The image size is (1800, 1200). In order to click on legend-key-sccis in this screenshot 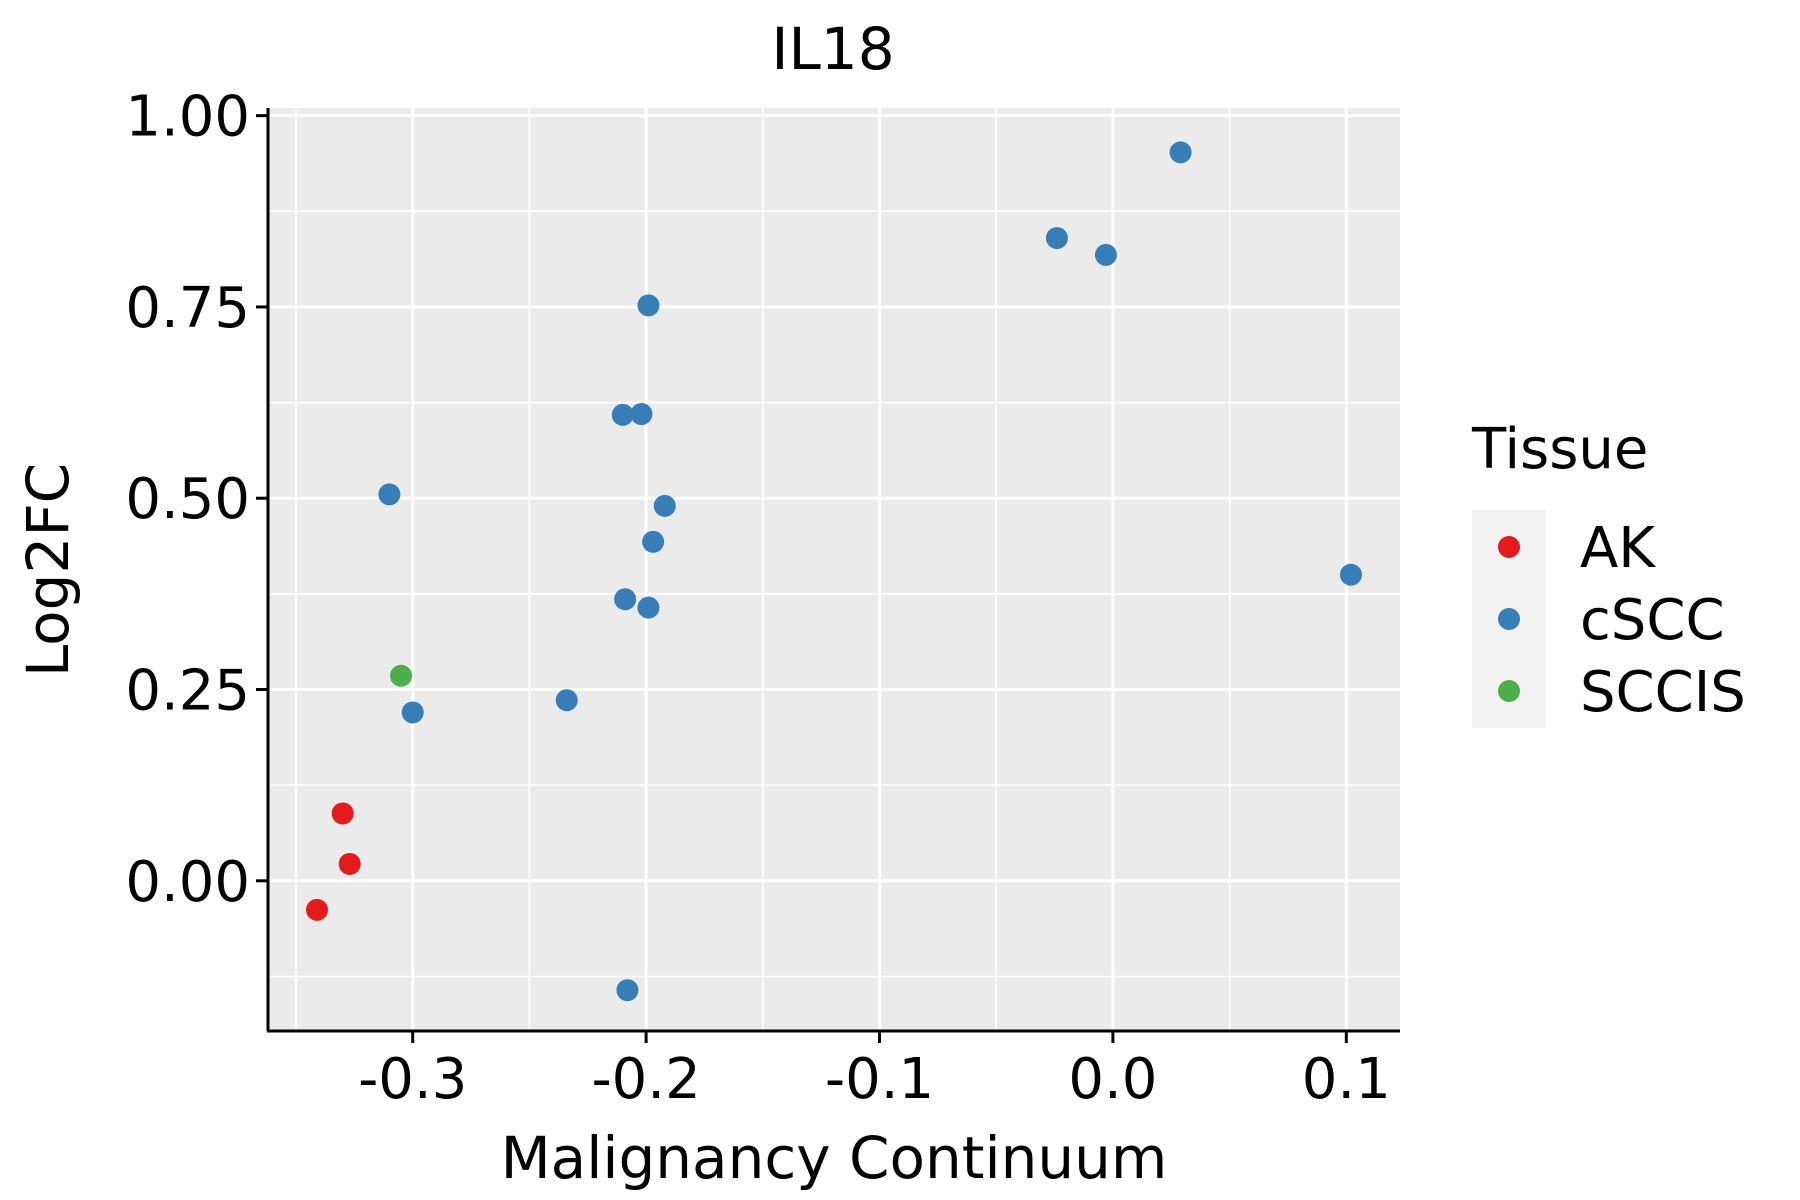, I will do `click(1509, 691)`.